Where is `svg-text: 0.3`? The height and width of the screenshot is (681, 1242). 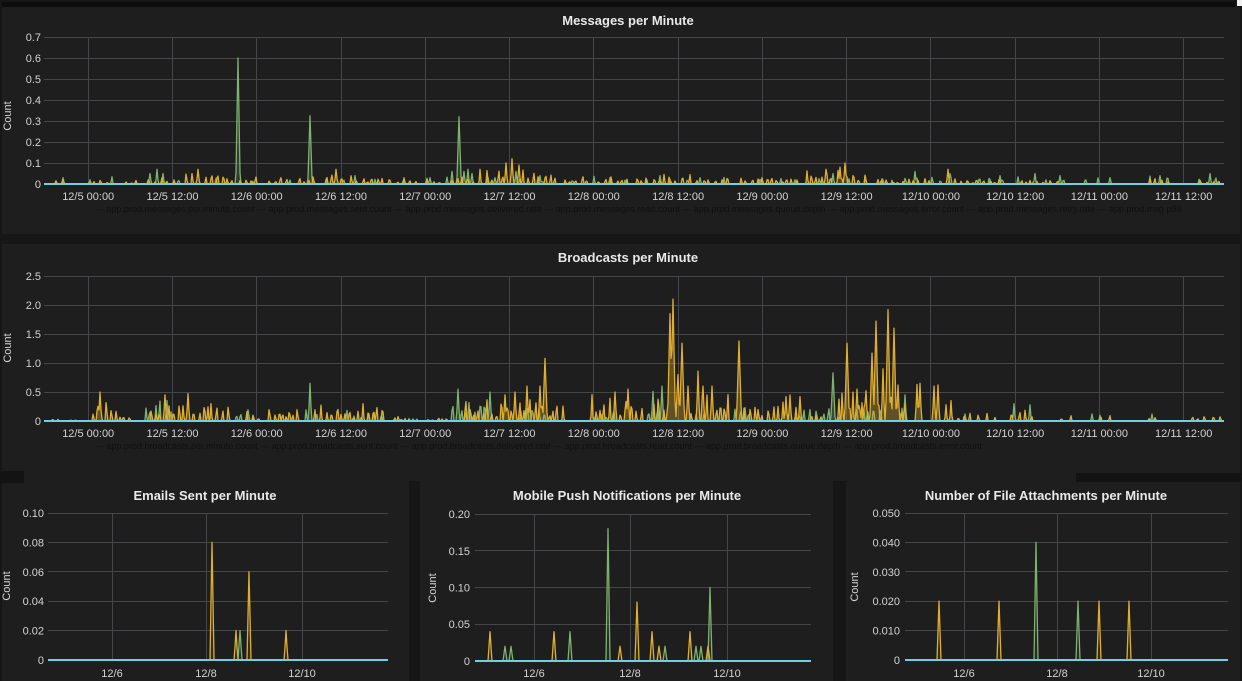 svg-text: 0.3 is located at coordinates (33, 122).